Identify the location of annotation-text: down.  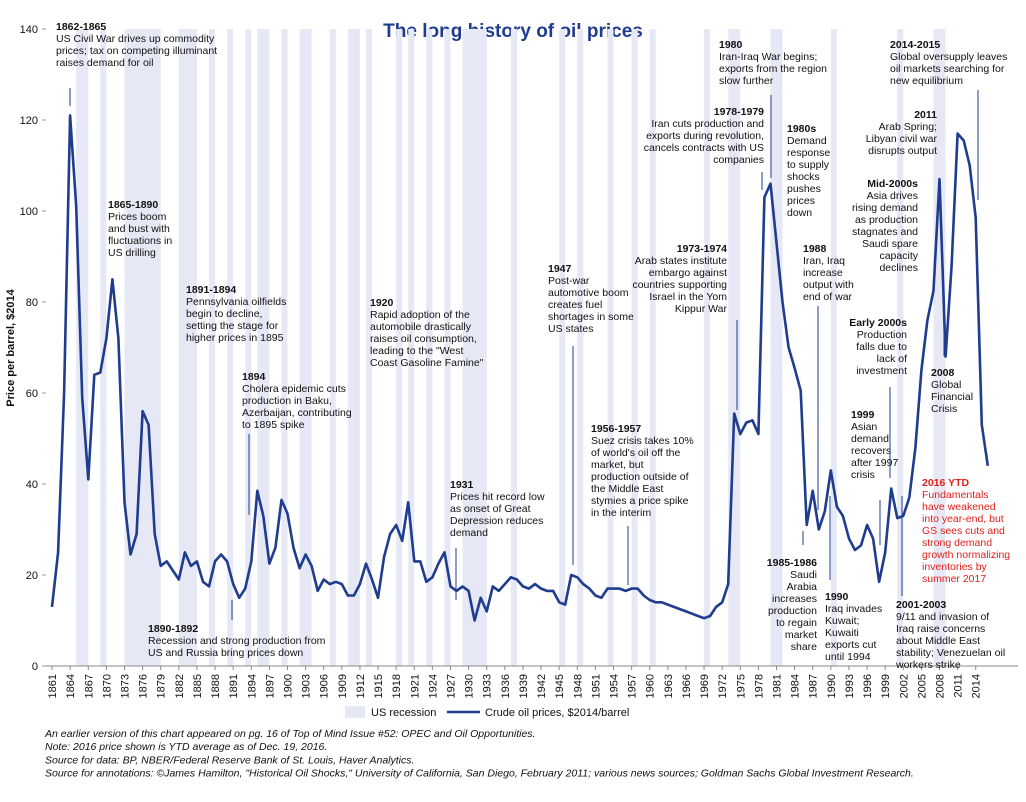
(799, 213).